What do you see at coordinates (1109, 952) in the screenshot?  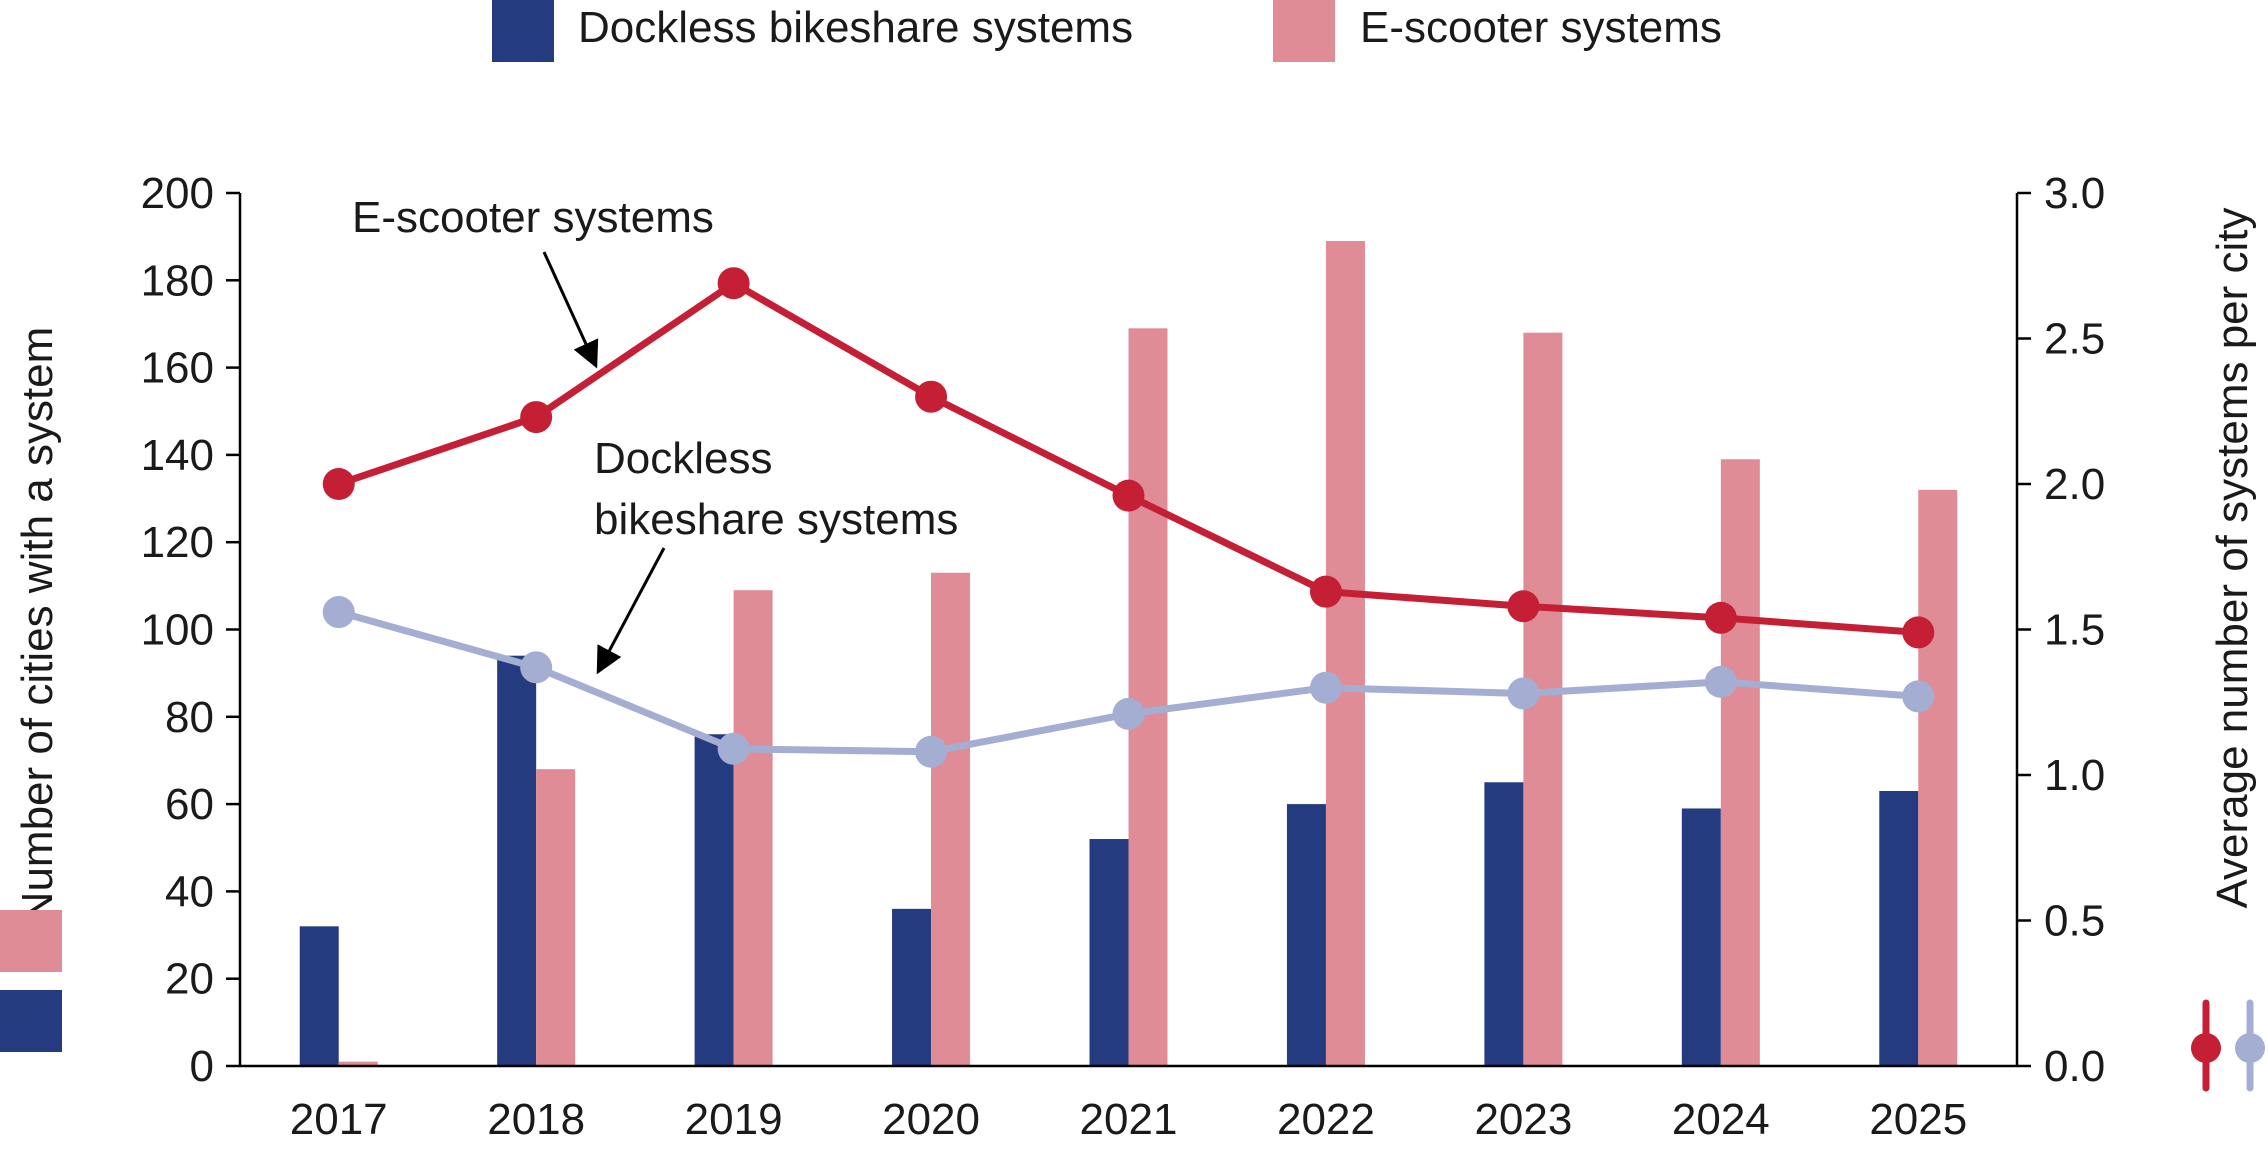 I see `bar-dockless-bikeshare-systems-2021` at bounding box center [1109, 952].